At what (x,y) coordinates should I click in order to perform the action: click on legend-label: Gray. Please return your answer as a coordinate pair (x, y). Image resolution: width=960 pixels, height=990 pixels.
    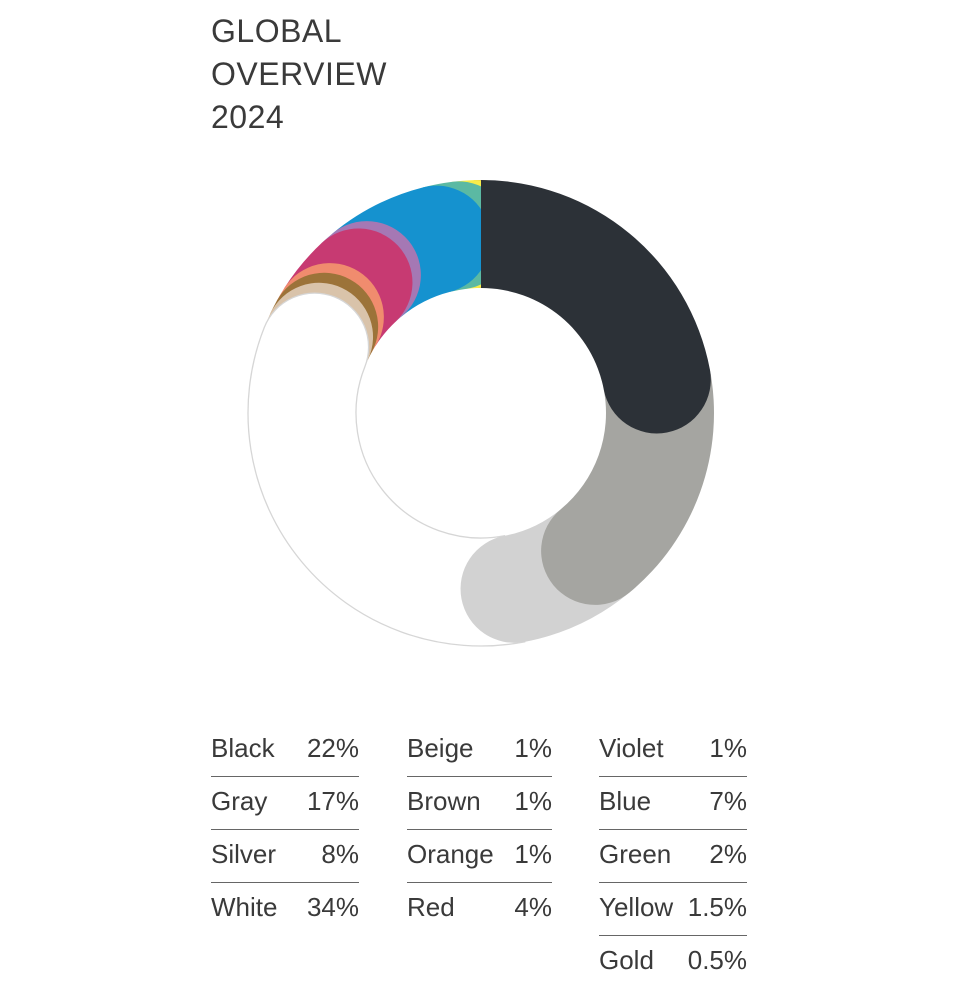
    Looking at the image, I should click on (239, 801).